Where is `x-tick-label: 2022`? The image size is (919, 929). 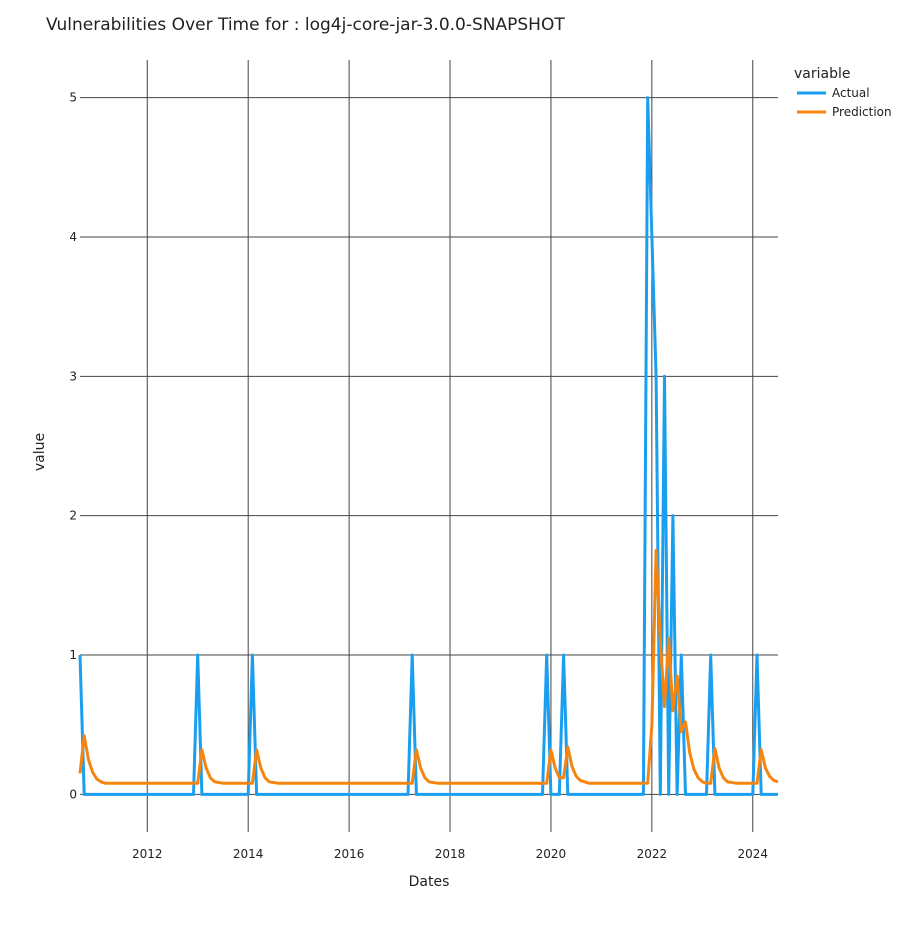 x-tick-label: 2022 is located at coordinates (652, 854).